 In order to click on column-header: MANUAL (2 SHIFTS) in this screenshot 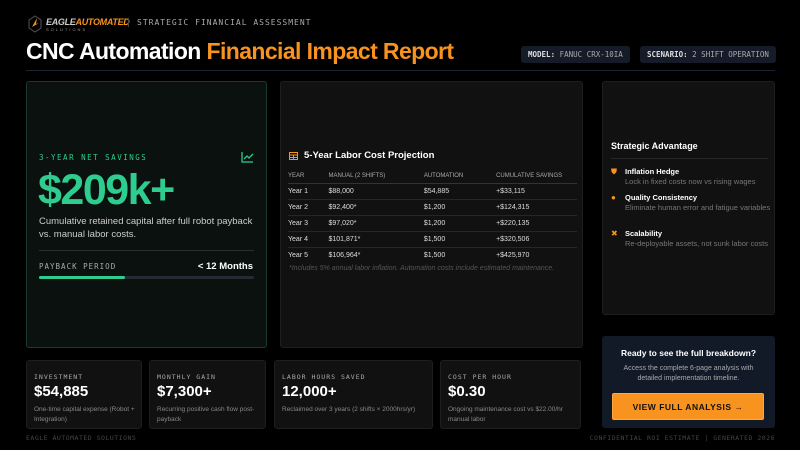, I will do `click(376, 177)`.